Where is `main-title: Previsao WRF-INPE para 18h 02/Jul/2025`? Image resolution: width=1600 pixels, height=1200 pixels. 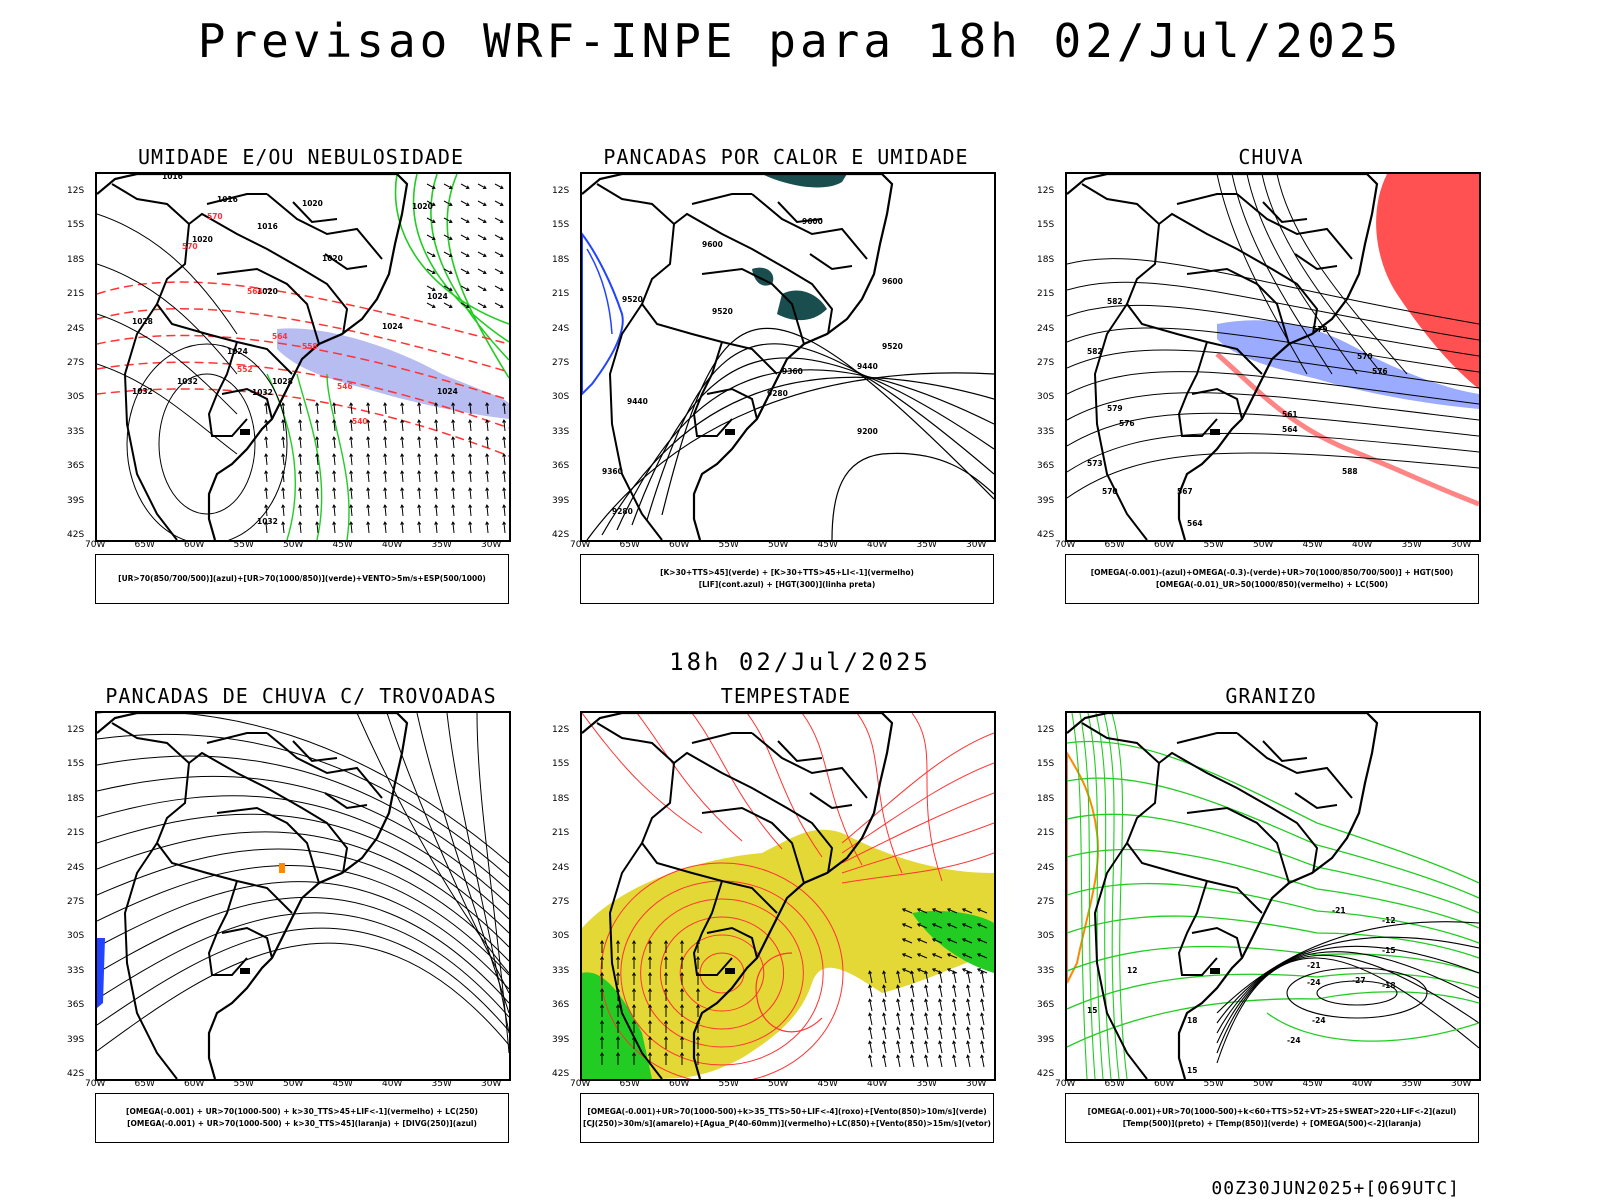
main-title: Previsao WRF-INPE para 18h 02/Jul/2025 is located at coordinates (800, 41).